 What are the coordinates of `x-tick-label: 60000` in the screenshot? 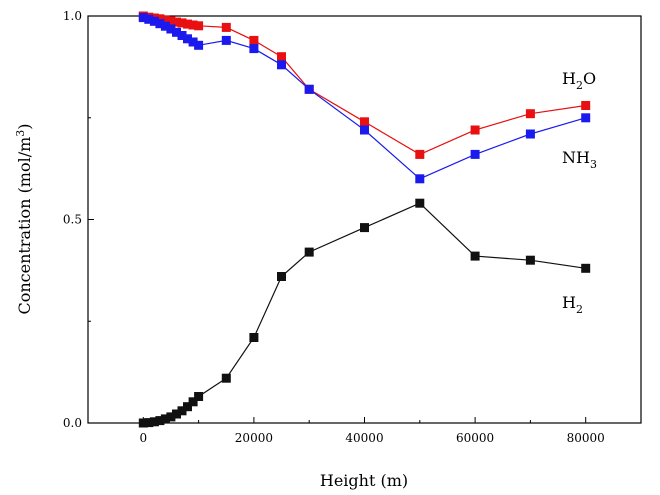 It's located at (475, 438).